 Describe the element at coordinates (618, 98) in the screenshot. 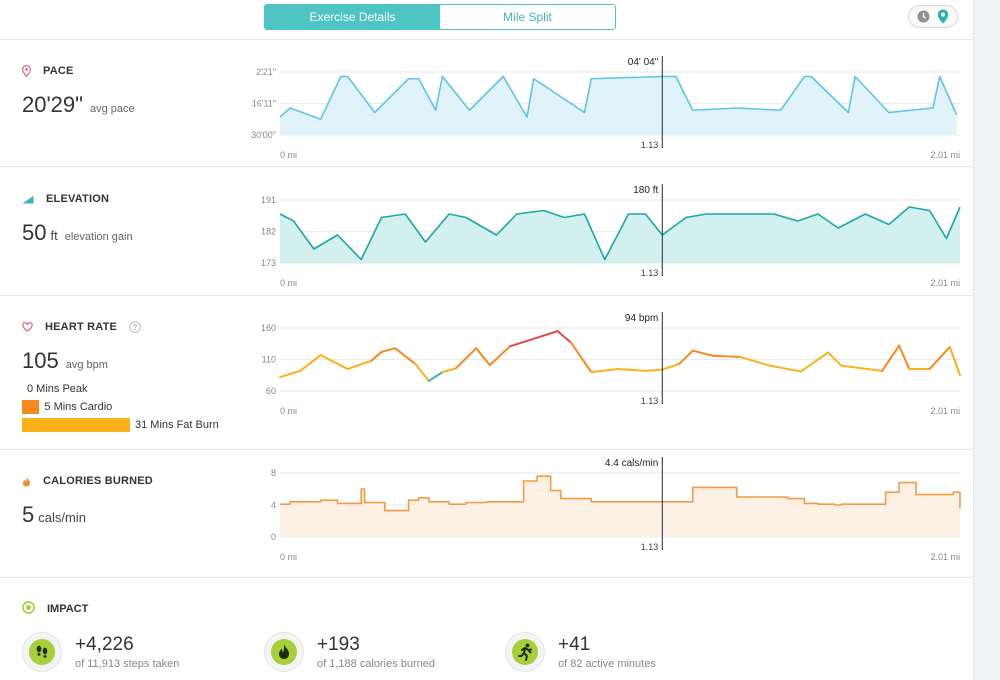

I see `pace-line` at that location.